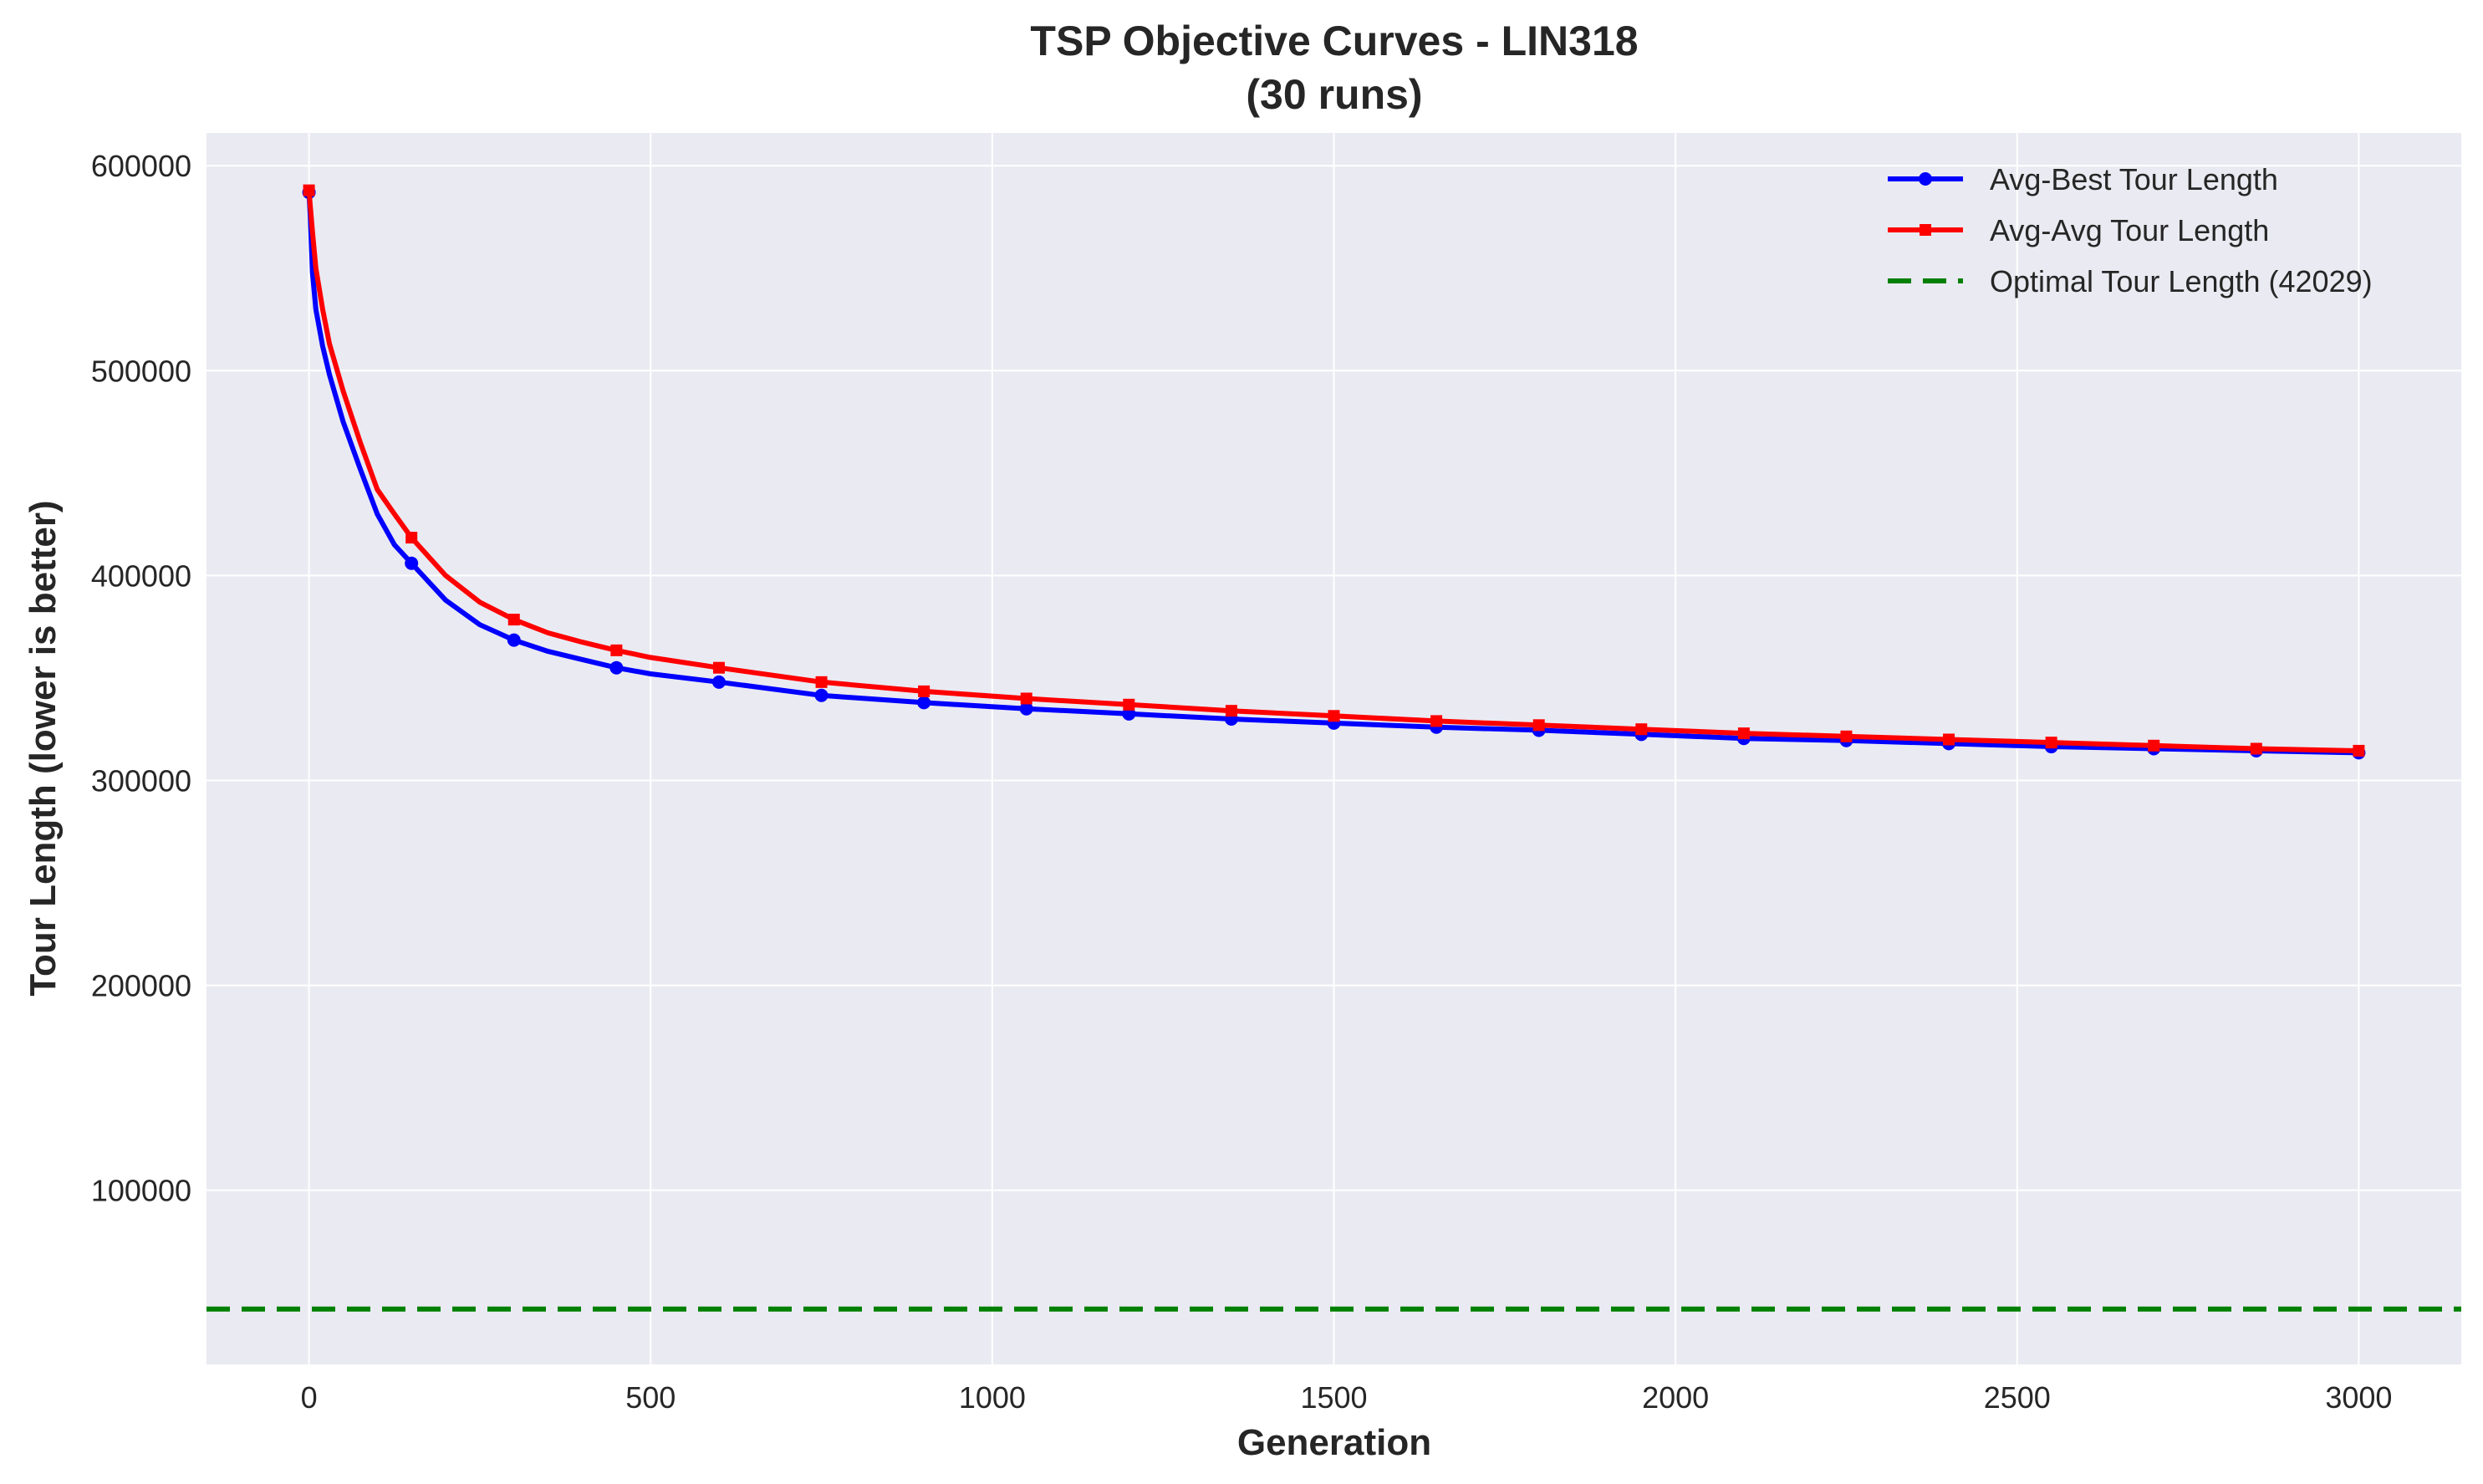 The image size is (2483, 1484). I want to click on x-tick-label: 0, so click(309, 1397).